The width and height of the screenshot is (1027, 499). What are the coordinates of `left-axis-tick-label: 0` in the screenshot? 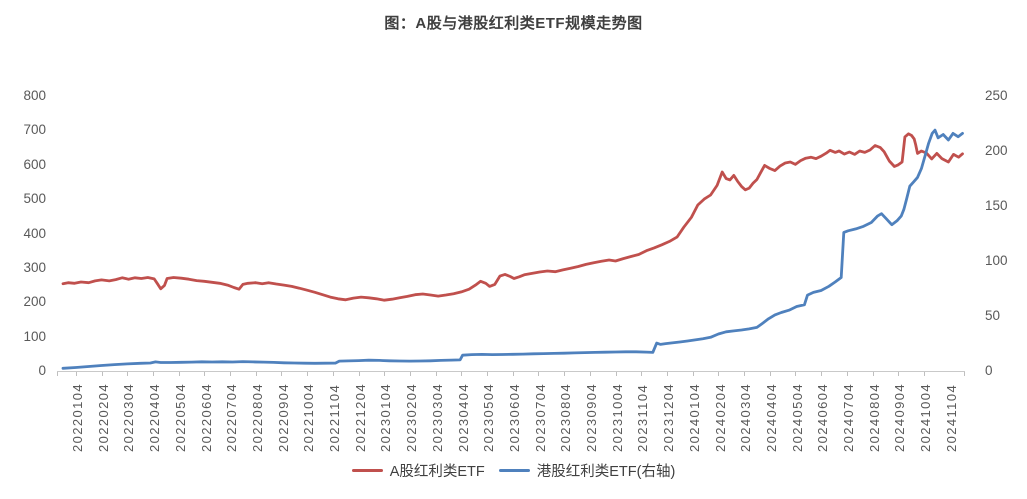 It's located at (42, 370).